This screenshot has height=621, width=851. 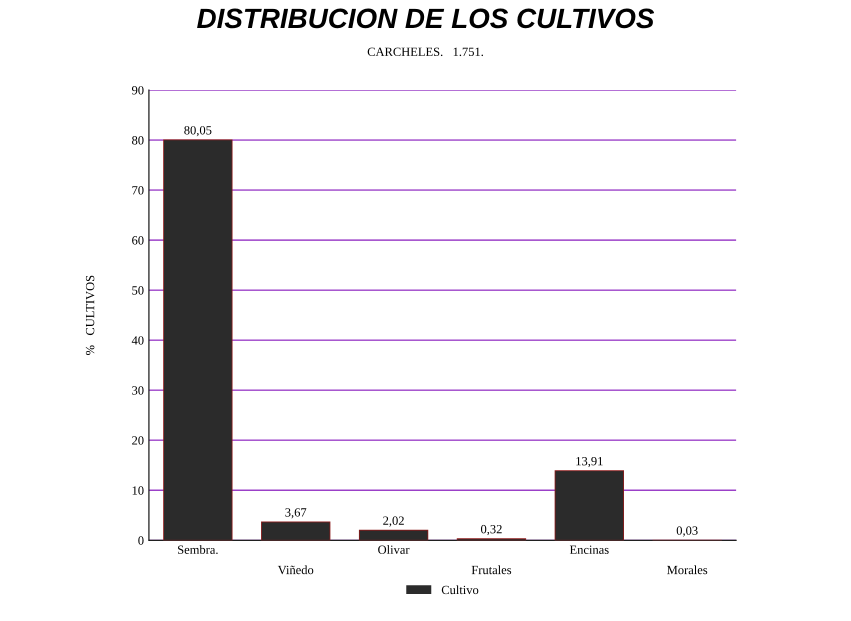 What do you see at coordinates (394, 549) in the screenshot?
I see `x-tick-label: Olivar` at bounding box center [394, 549].